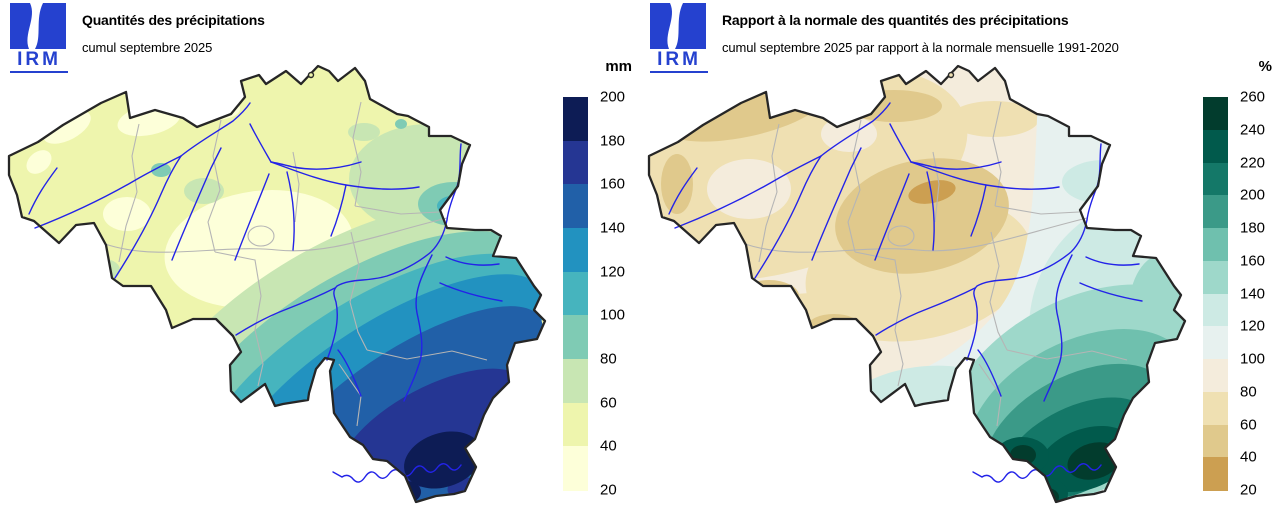 The width and height of the screenshot is (1280, 507). I want to click on legend-tick-label: 260, so click(1253, 97).